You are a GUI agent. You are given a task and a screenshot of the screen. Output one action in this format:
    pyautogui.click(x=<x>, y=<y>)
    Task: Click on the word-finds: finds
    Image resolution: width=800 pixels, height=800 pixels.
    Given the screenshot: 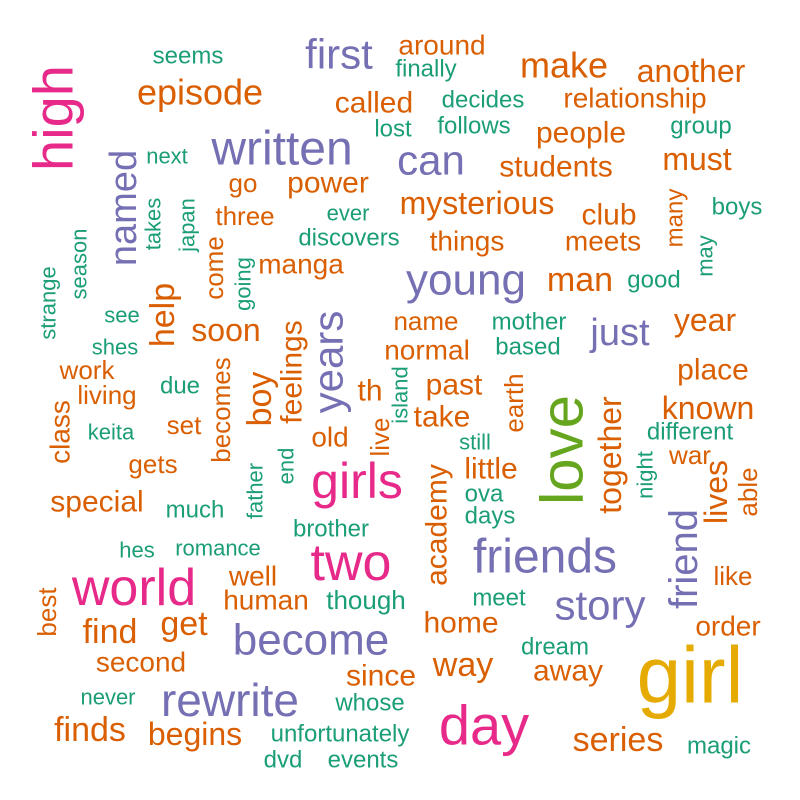 What is the action you would take?
    pyautogui.click(x=90, y=730)
    